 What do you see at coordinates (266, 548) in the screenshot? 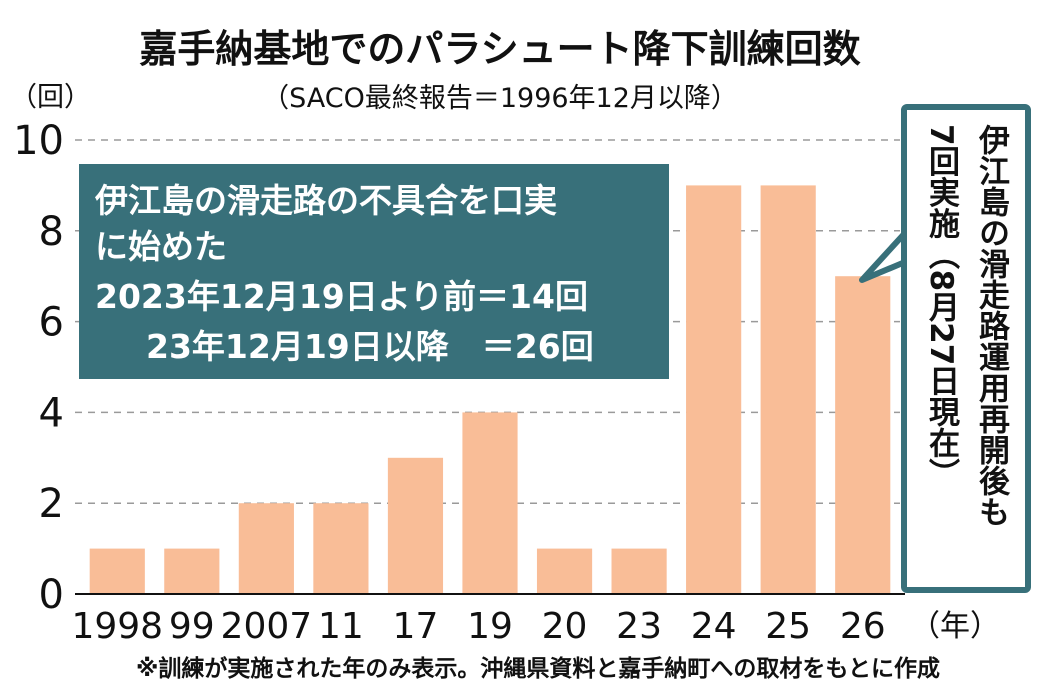
I see `bar-2007` at bounding box center [266, 548].